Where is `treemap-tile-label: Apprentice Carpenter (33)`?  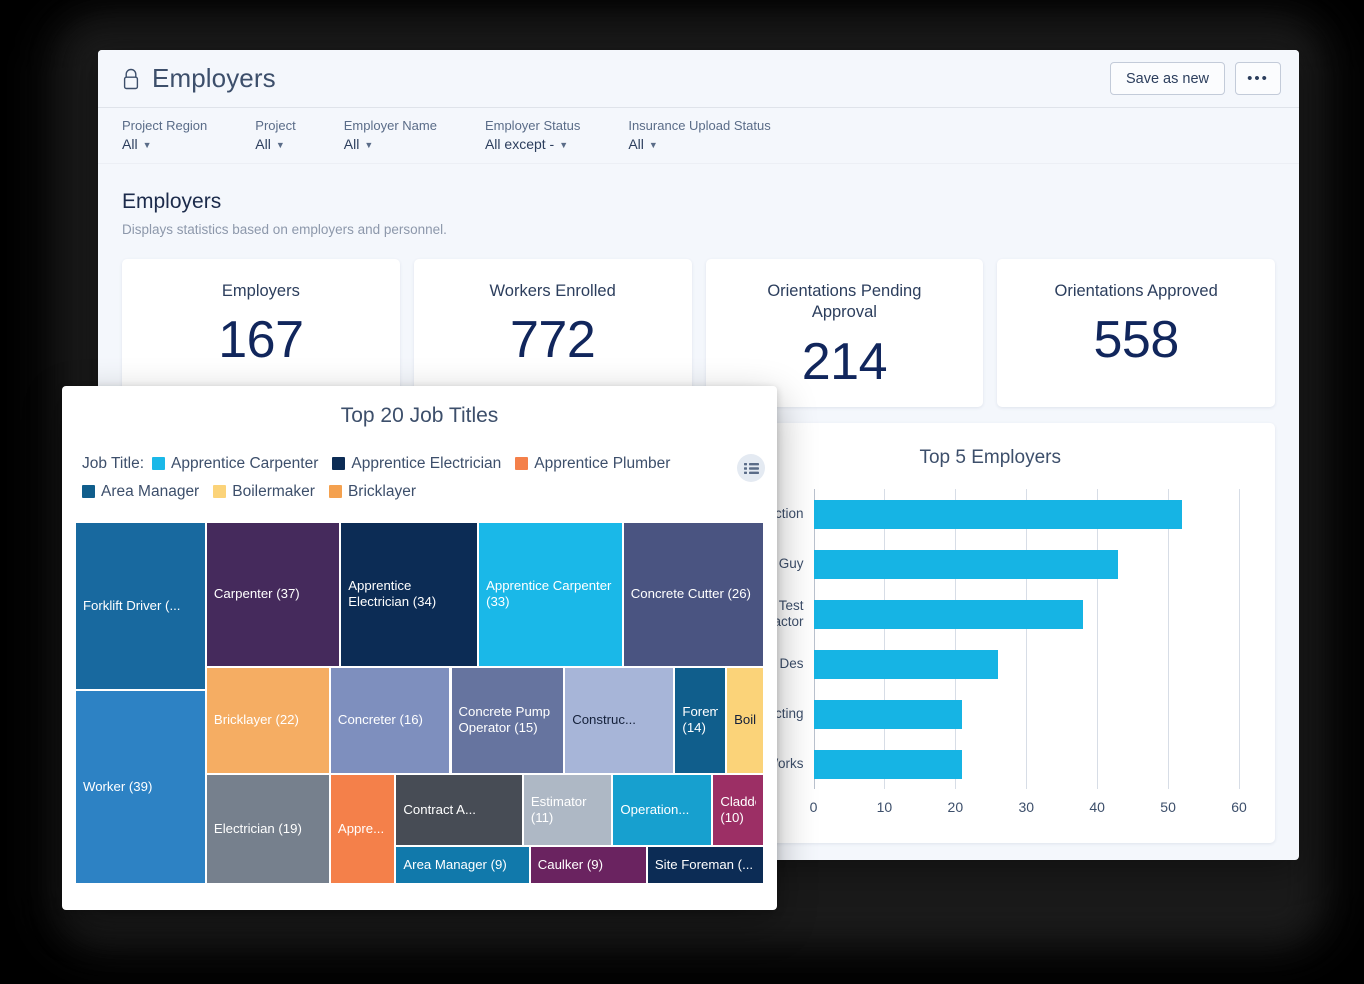 treemap-tile-label: Apprentice Carpenter (33) is located at coordinates (549, 594).